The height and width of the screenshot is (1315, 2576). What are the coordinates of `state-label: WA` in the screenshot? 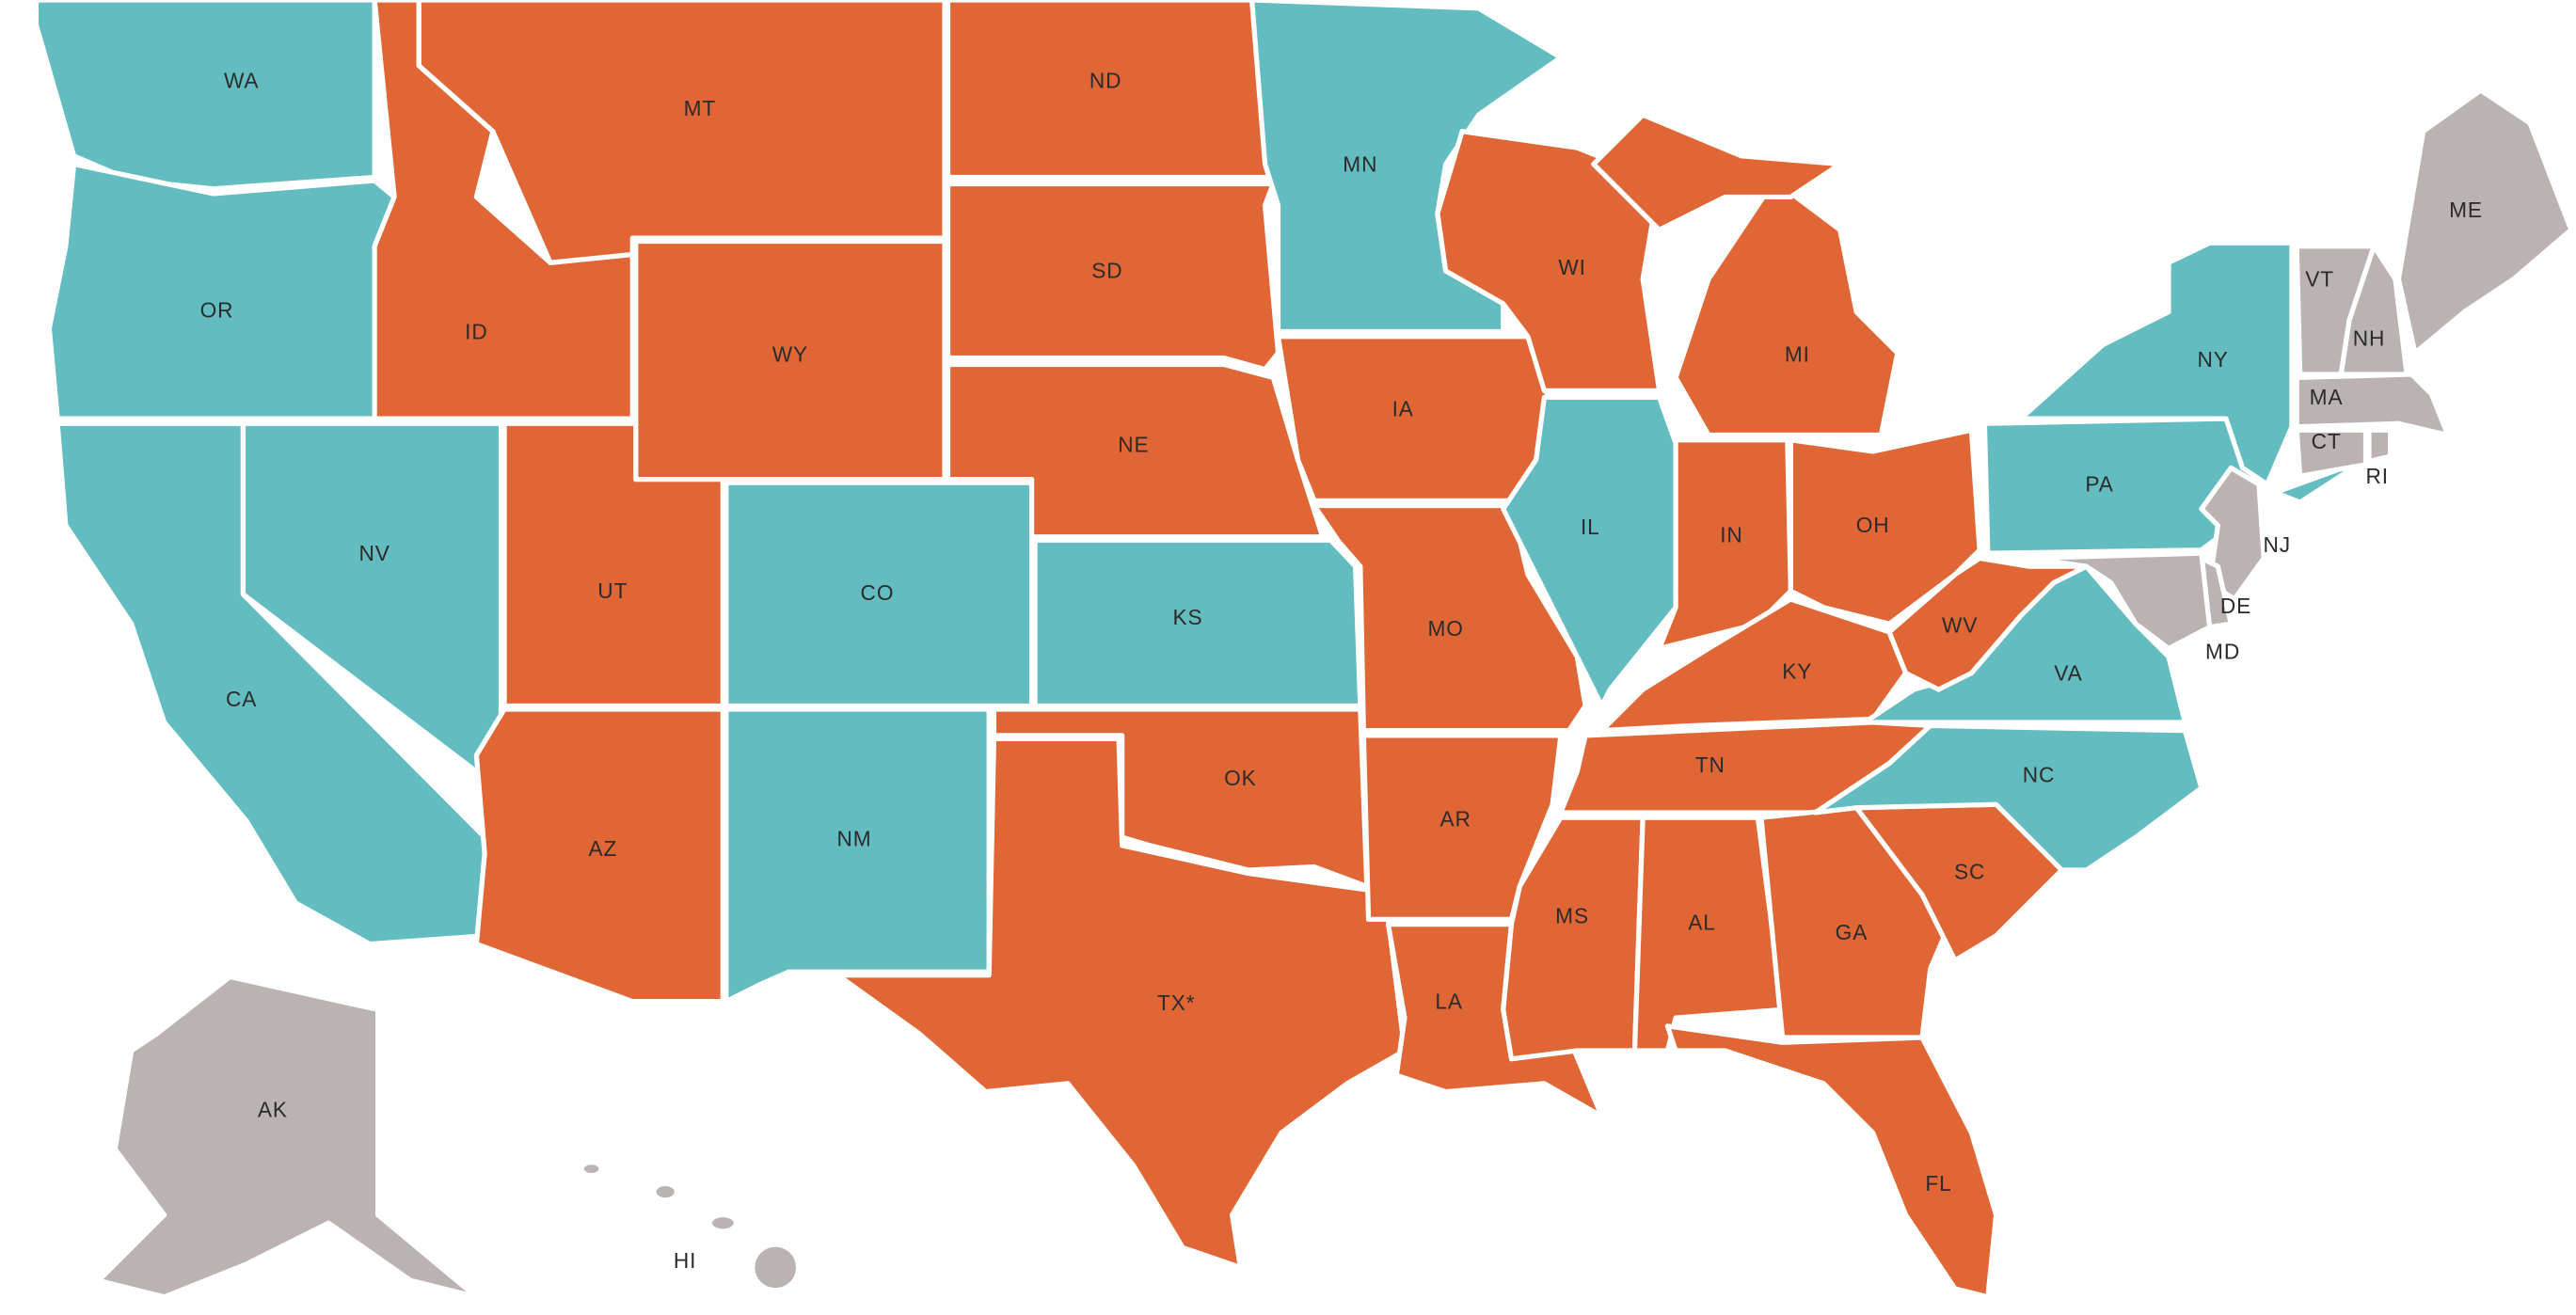 It's located at (241, 80).